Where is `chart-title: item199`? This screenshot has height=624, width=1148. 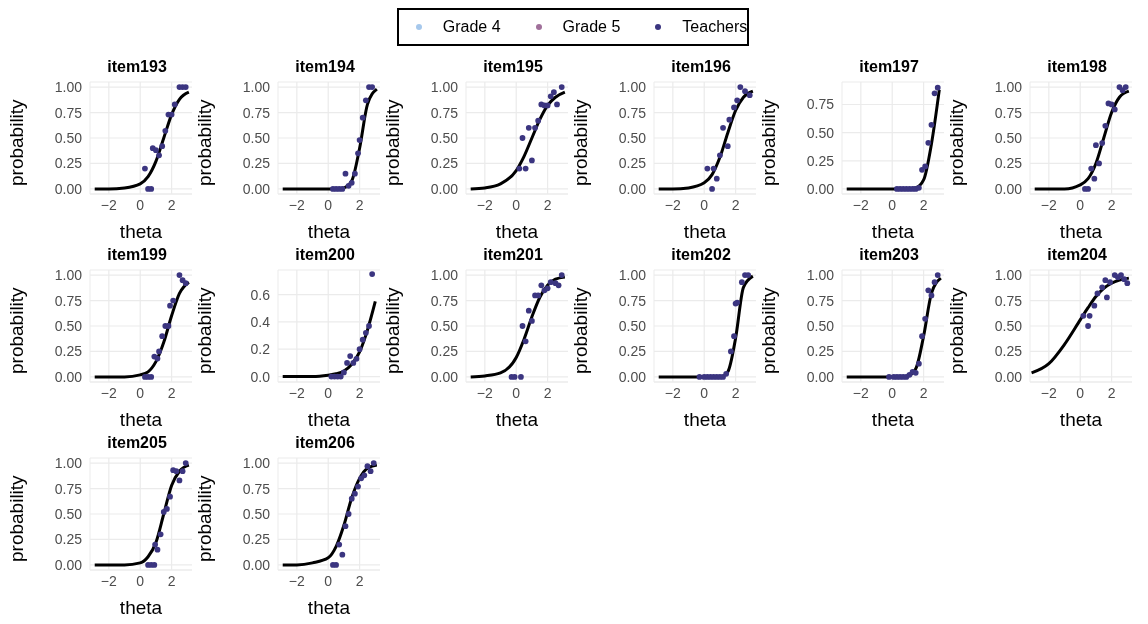
chart-title: item199 is located at coordinates (137, 255).